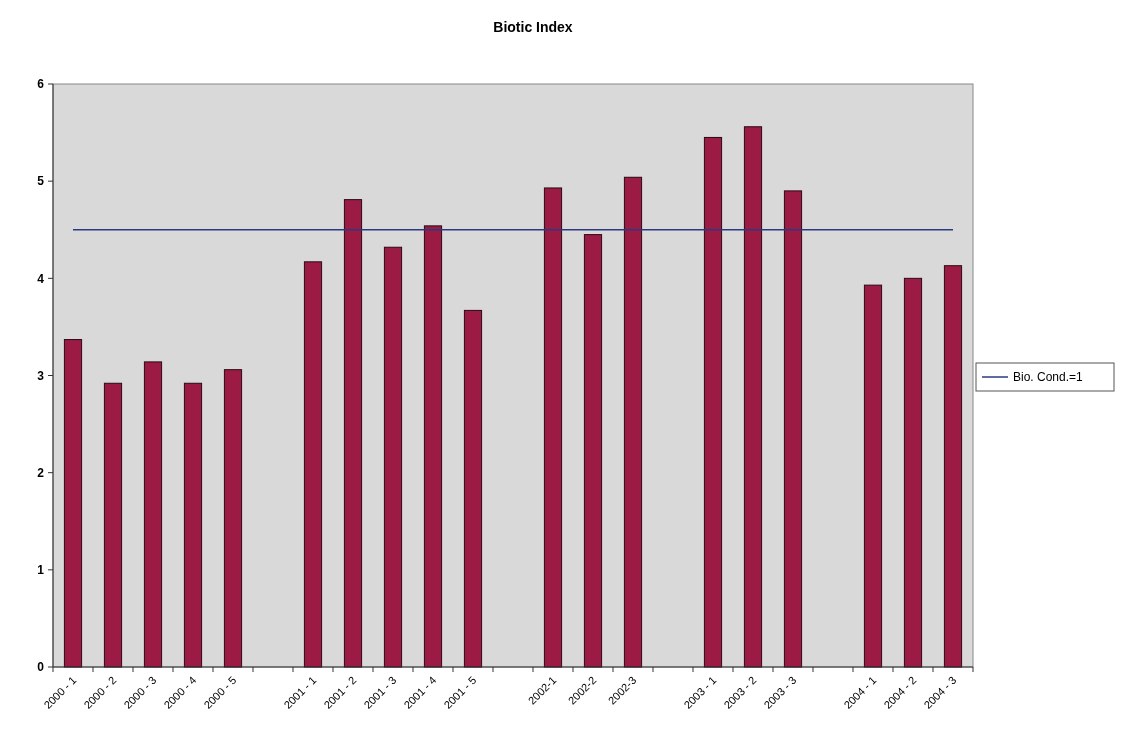 The image size is (1126, 733). Describe the element at coordinates (41, 84) in the screenshot. I see `y-tick-label: 6` at that location.